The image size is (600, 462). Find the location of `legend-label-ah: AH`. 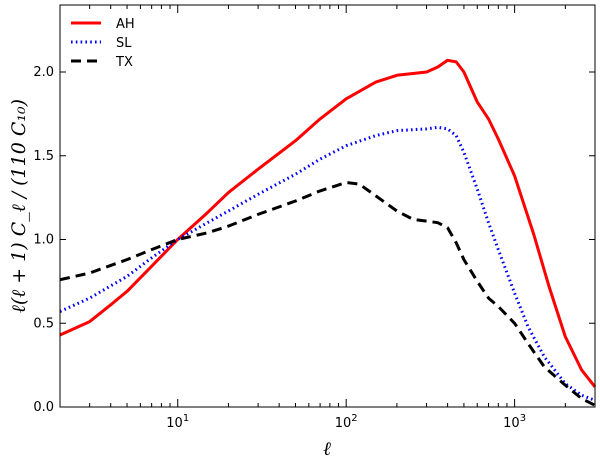

legend-label-ah: AH is located at coordinates (125, 24).